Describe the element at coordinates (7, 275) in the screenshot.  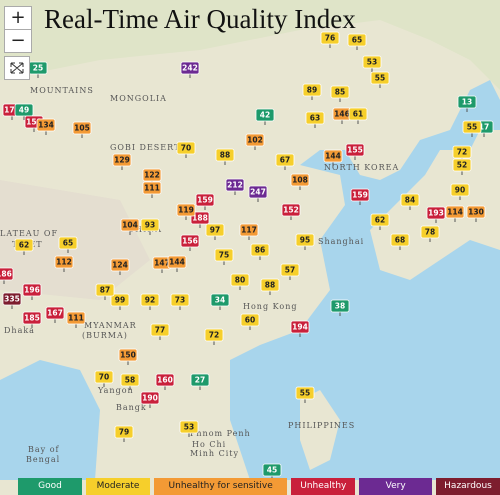
I see `station-marker: 186` at that location.